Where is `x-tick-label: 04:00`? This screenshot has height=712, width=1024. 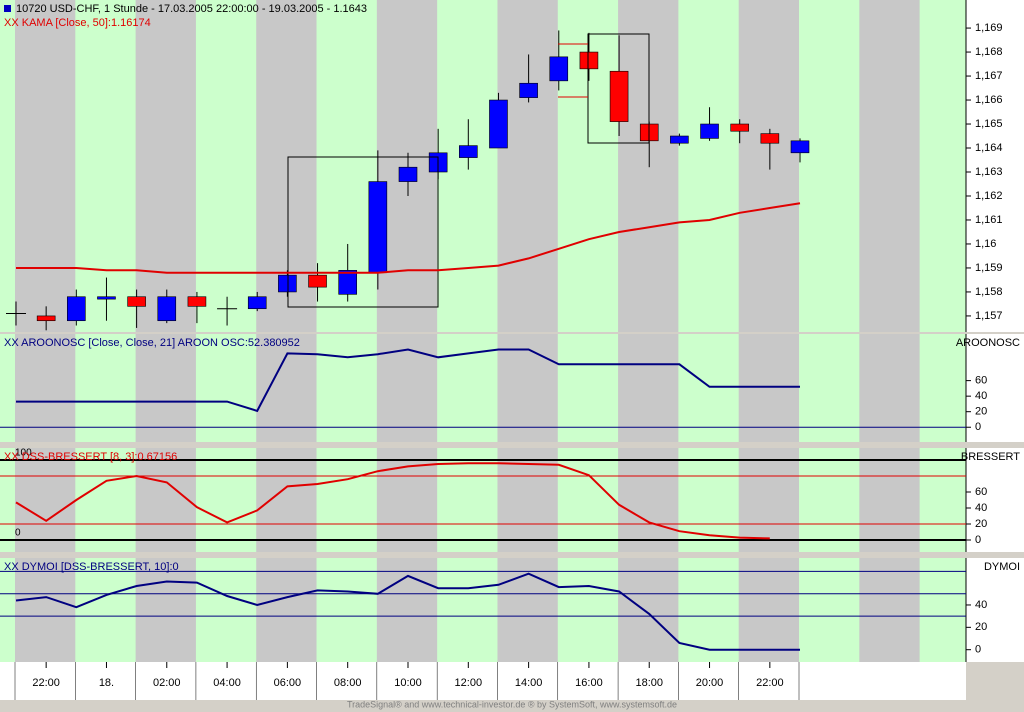 x-tick-label: 04:00 is located at coordinates (227, 683).